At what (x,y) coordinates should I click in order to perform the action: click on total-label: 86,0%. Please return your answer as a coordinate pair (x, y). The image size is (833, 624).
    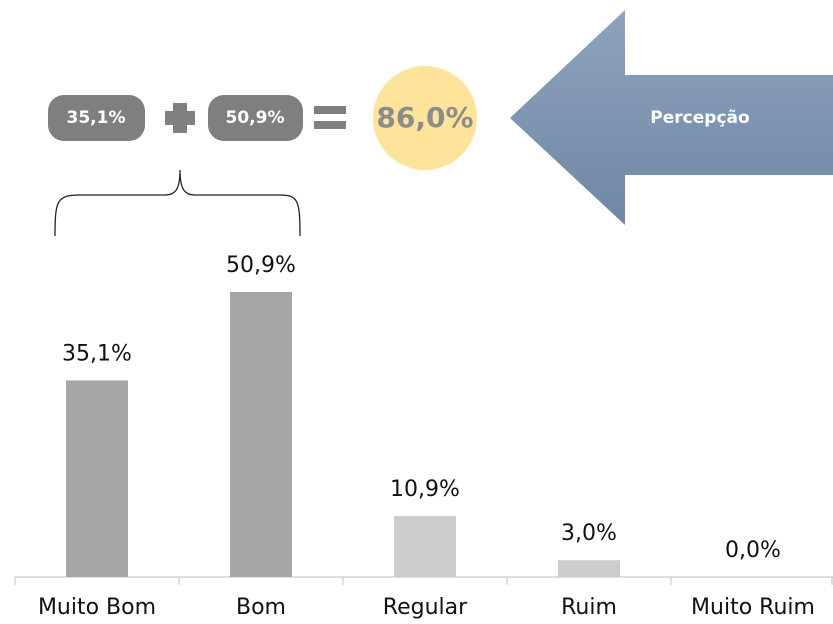
    Looking at the image, I should click on (424, 117).